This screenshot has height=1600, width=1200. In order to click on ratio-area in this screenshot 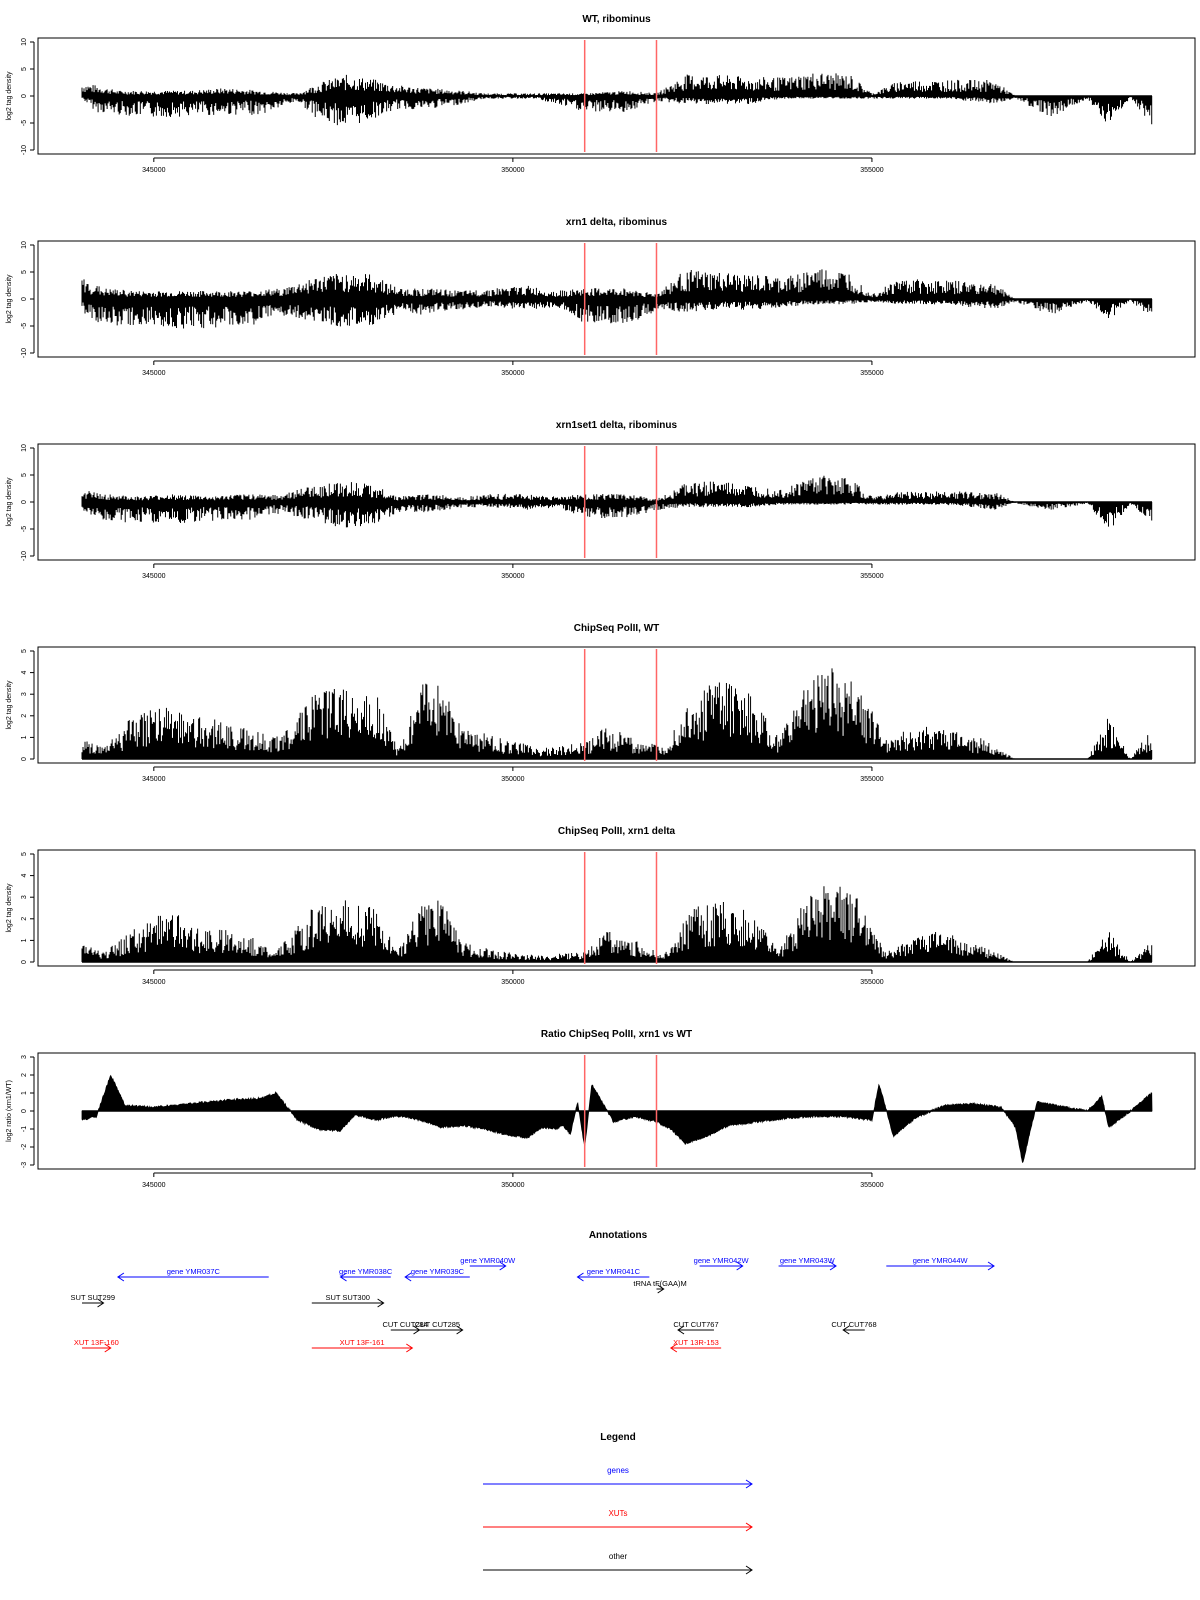, I will do `click(617, 1119)`.